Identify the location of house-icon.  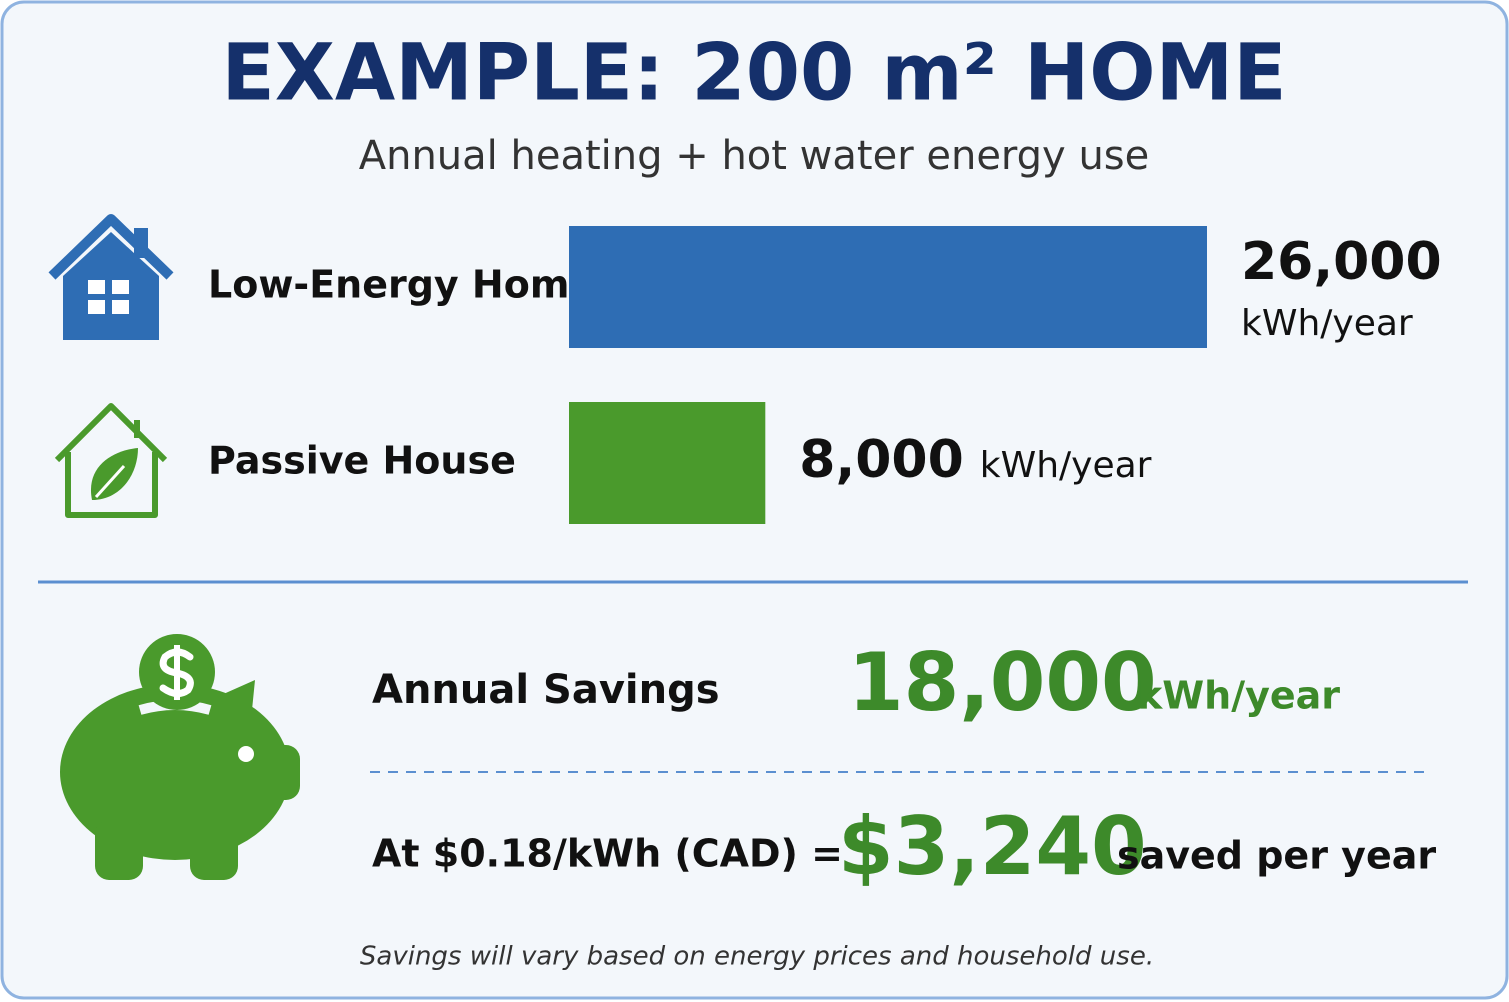
(111, 277).